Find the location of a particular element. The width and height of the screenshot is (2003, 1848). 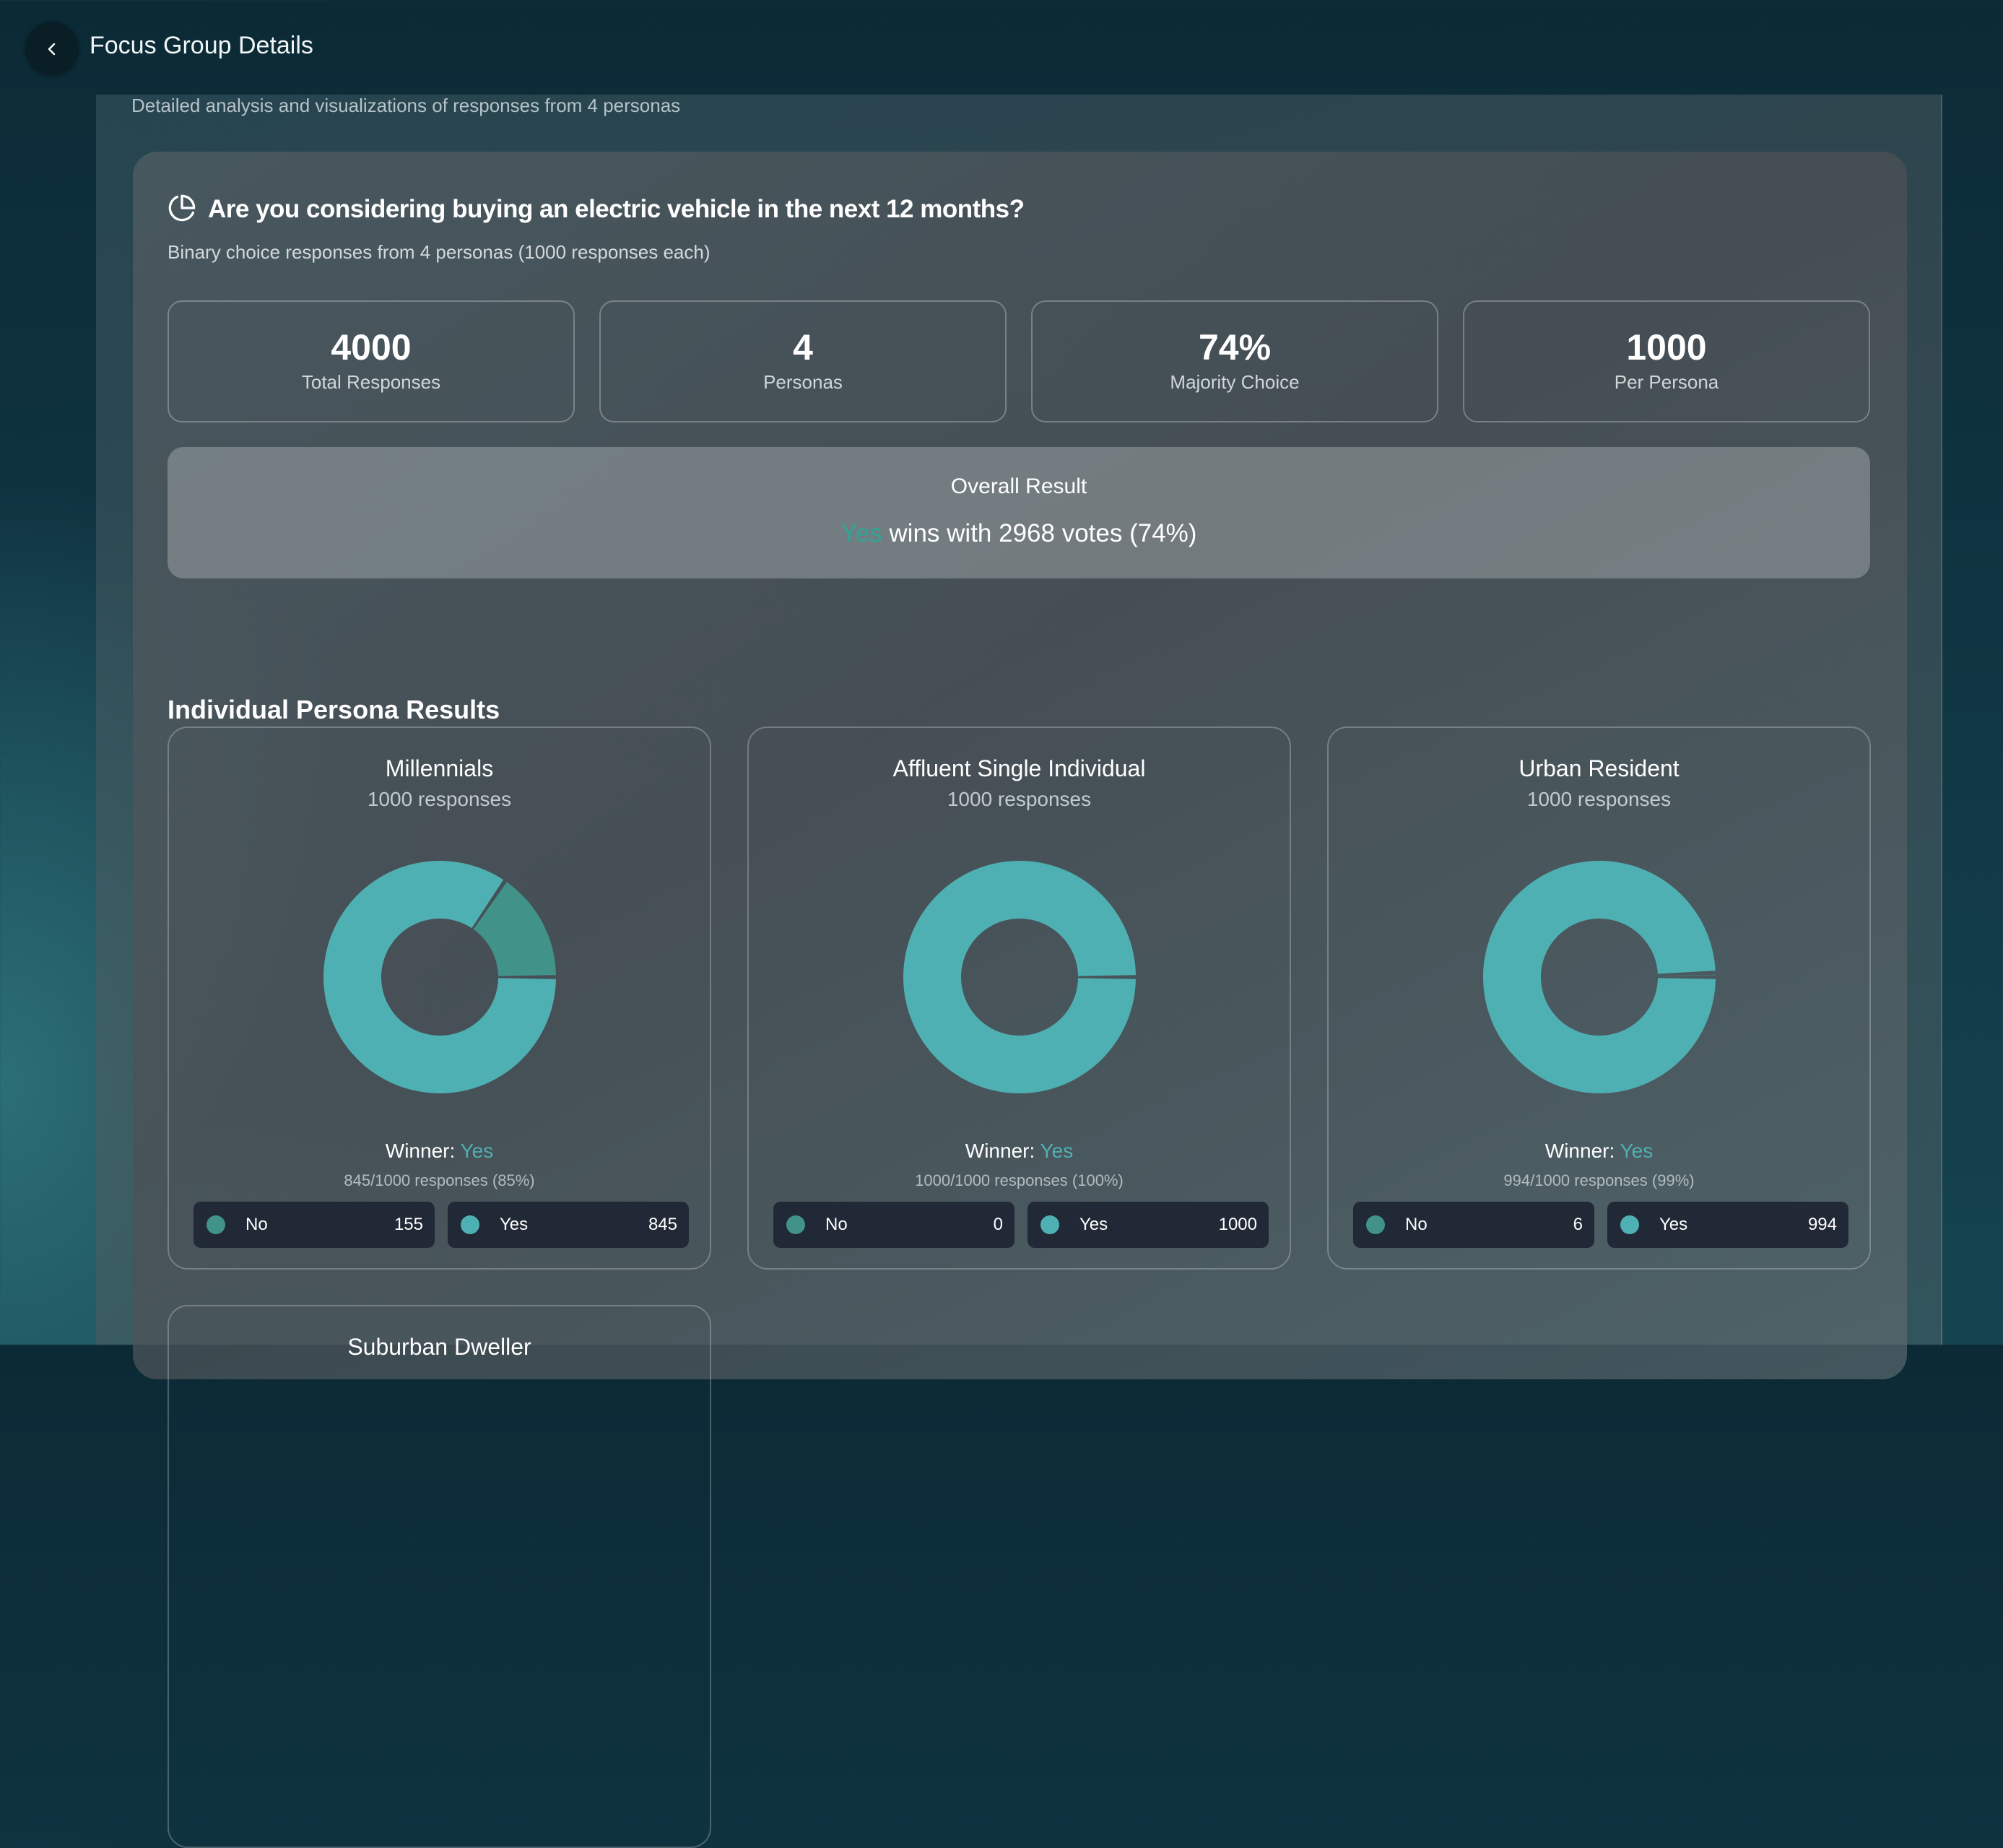

legend-count: 6 is located at coordinates (1578, 1224).